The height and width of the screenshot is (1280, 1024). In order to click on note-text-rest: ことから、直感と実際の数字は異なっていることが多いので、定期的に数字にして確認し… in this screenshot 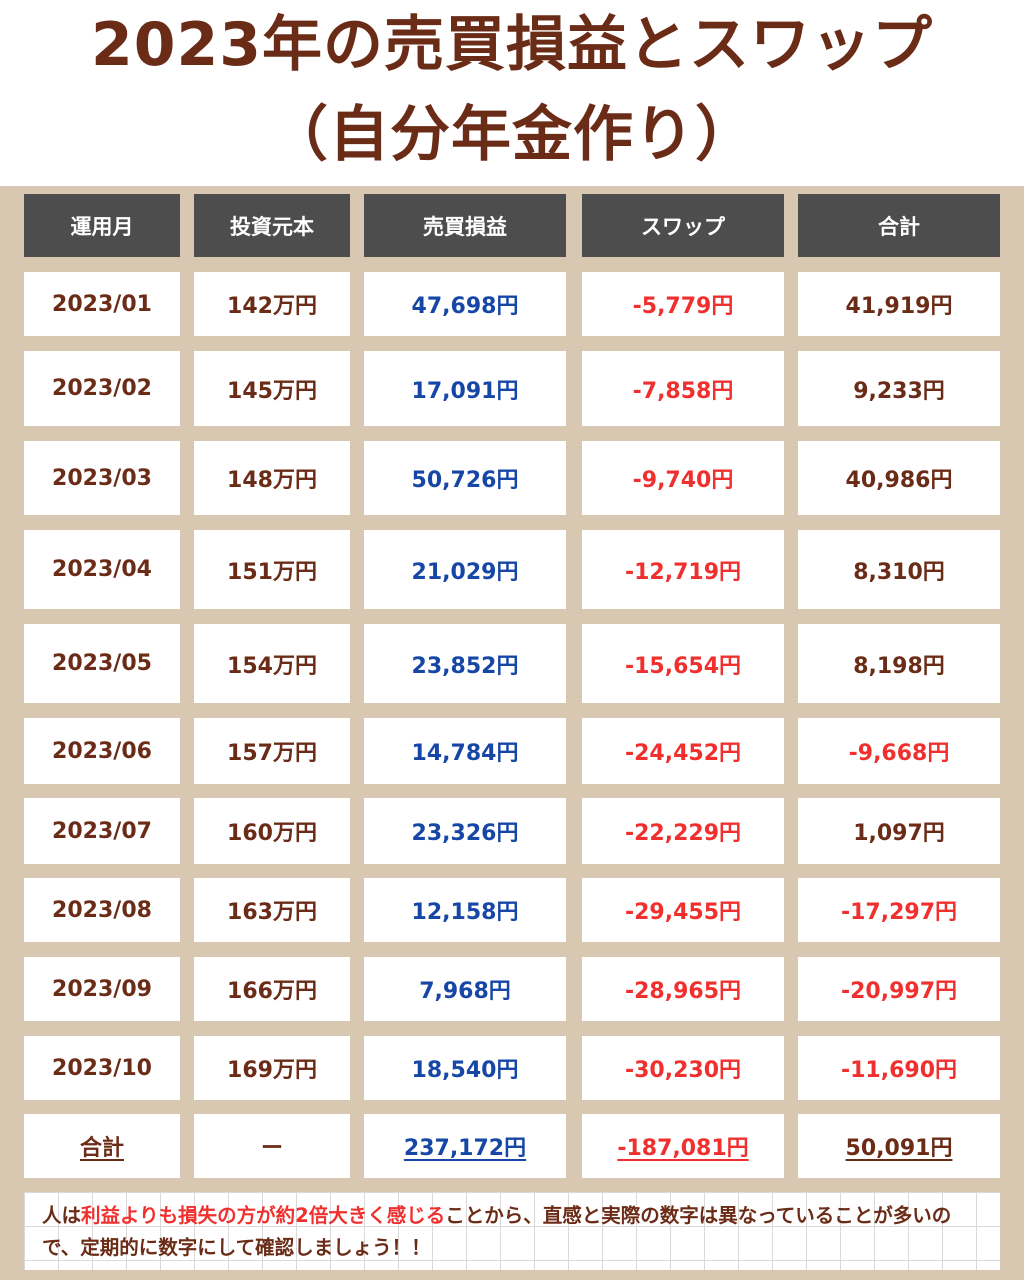, I will do `click(497, 1231)`.